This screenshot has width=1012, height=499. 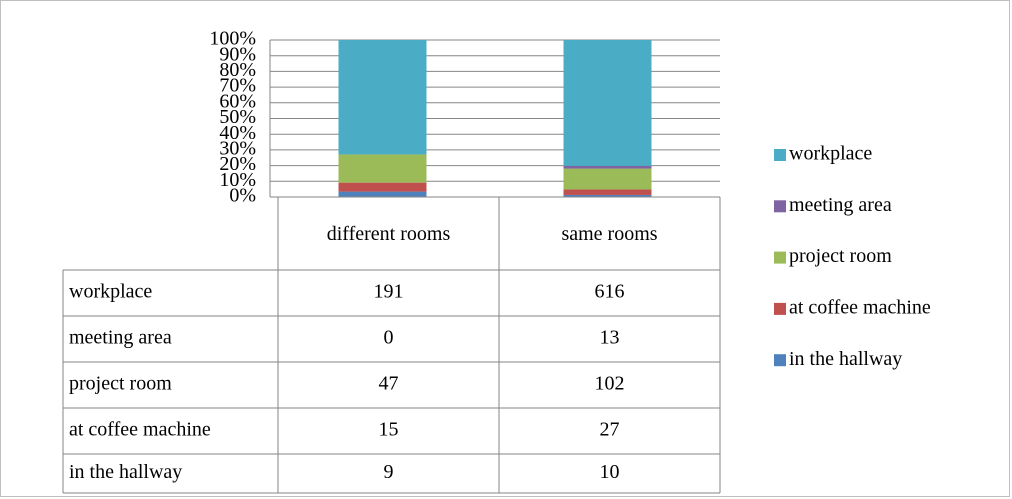 I want to click on category-label: different rooms, so click(x=388, y=233).